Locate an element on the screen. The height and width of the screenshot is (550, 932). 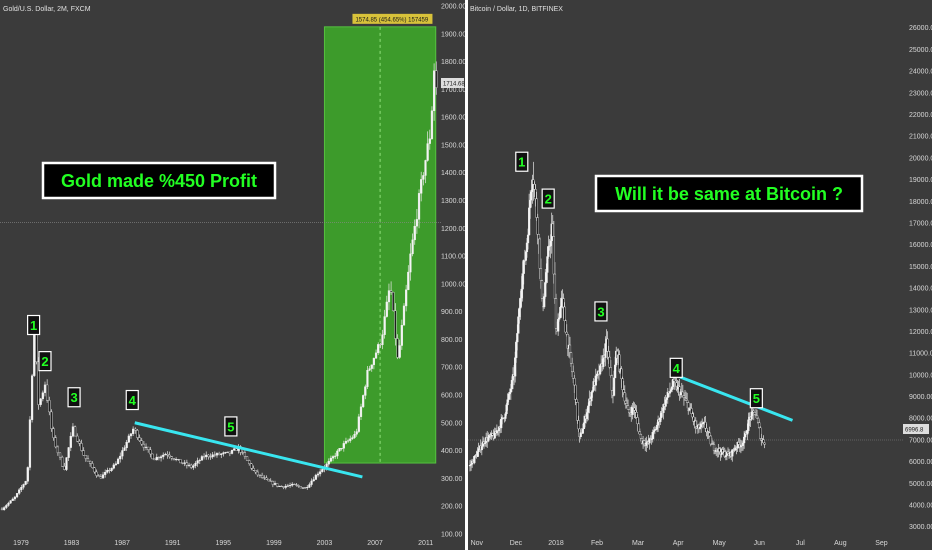
y-tick-label: 1000.00 is located at coordinates (453, 284).